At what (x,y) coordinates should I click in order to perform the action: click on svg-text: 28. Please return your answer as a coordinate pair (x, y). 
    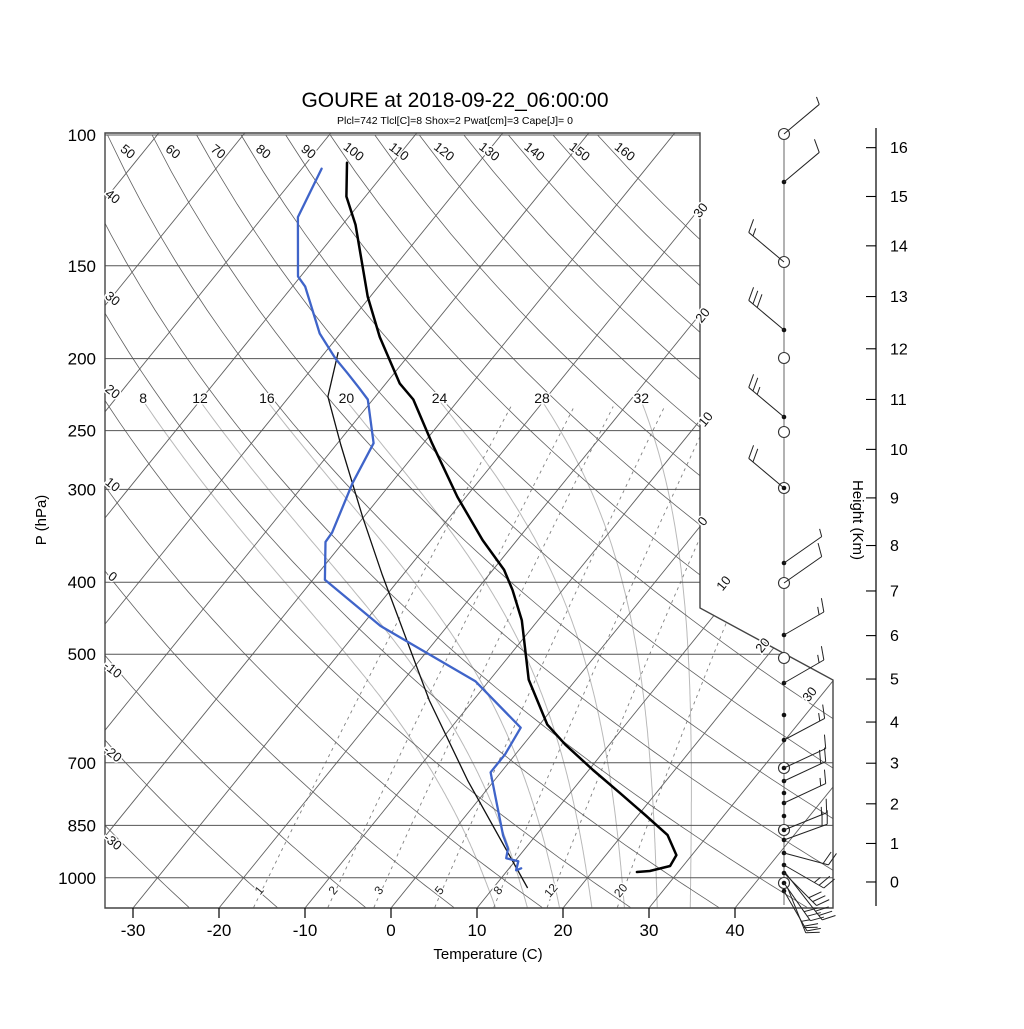
    Looking at the image, I should click on (542, 398).